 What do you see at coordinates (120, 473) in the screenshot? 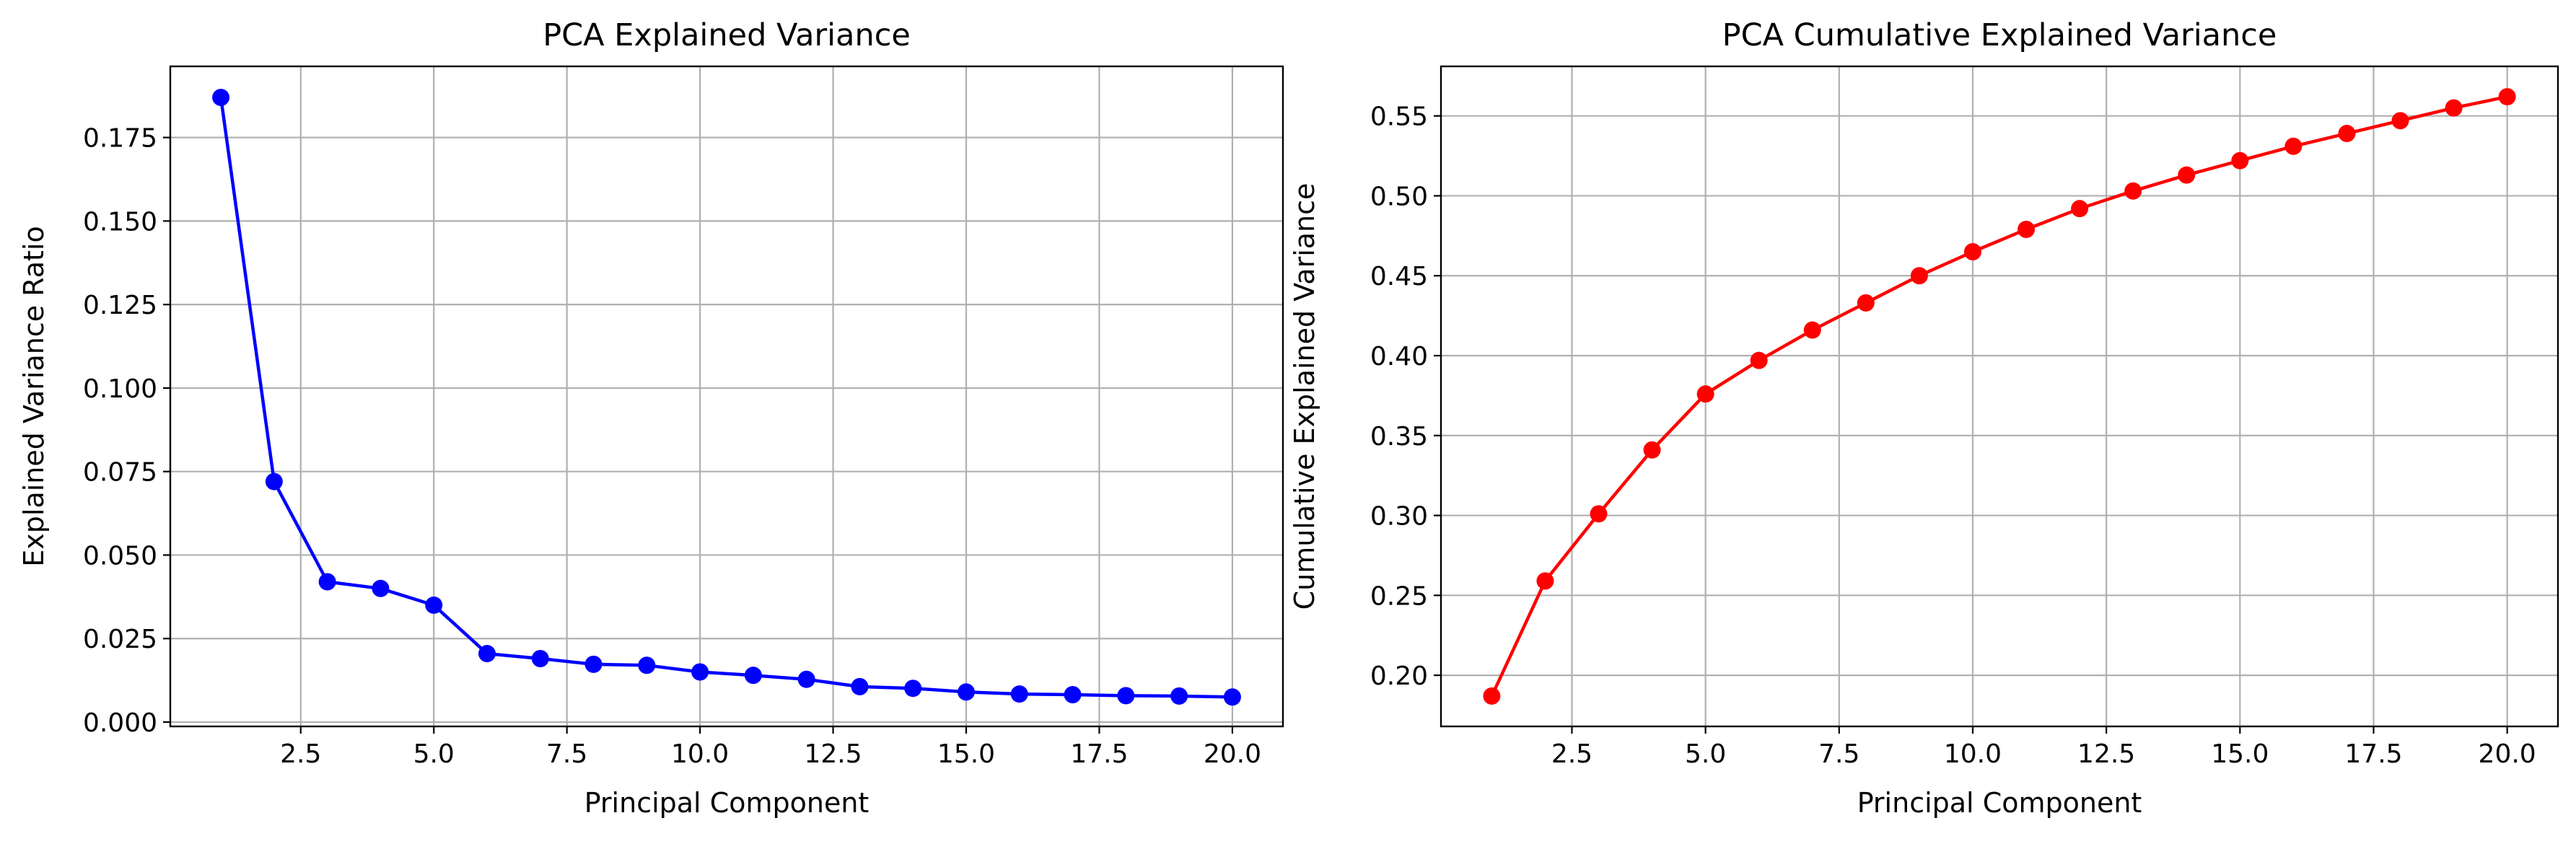
I see `y-tick-label: 0.075` at bounding box center [120, 473].